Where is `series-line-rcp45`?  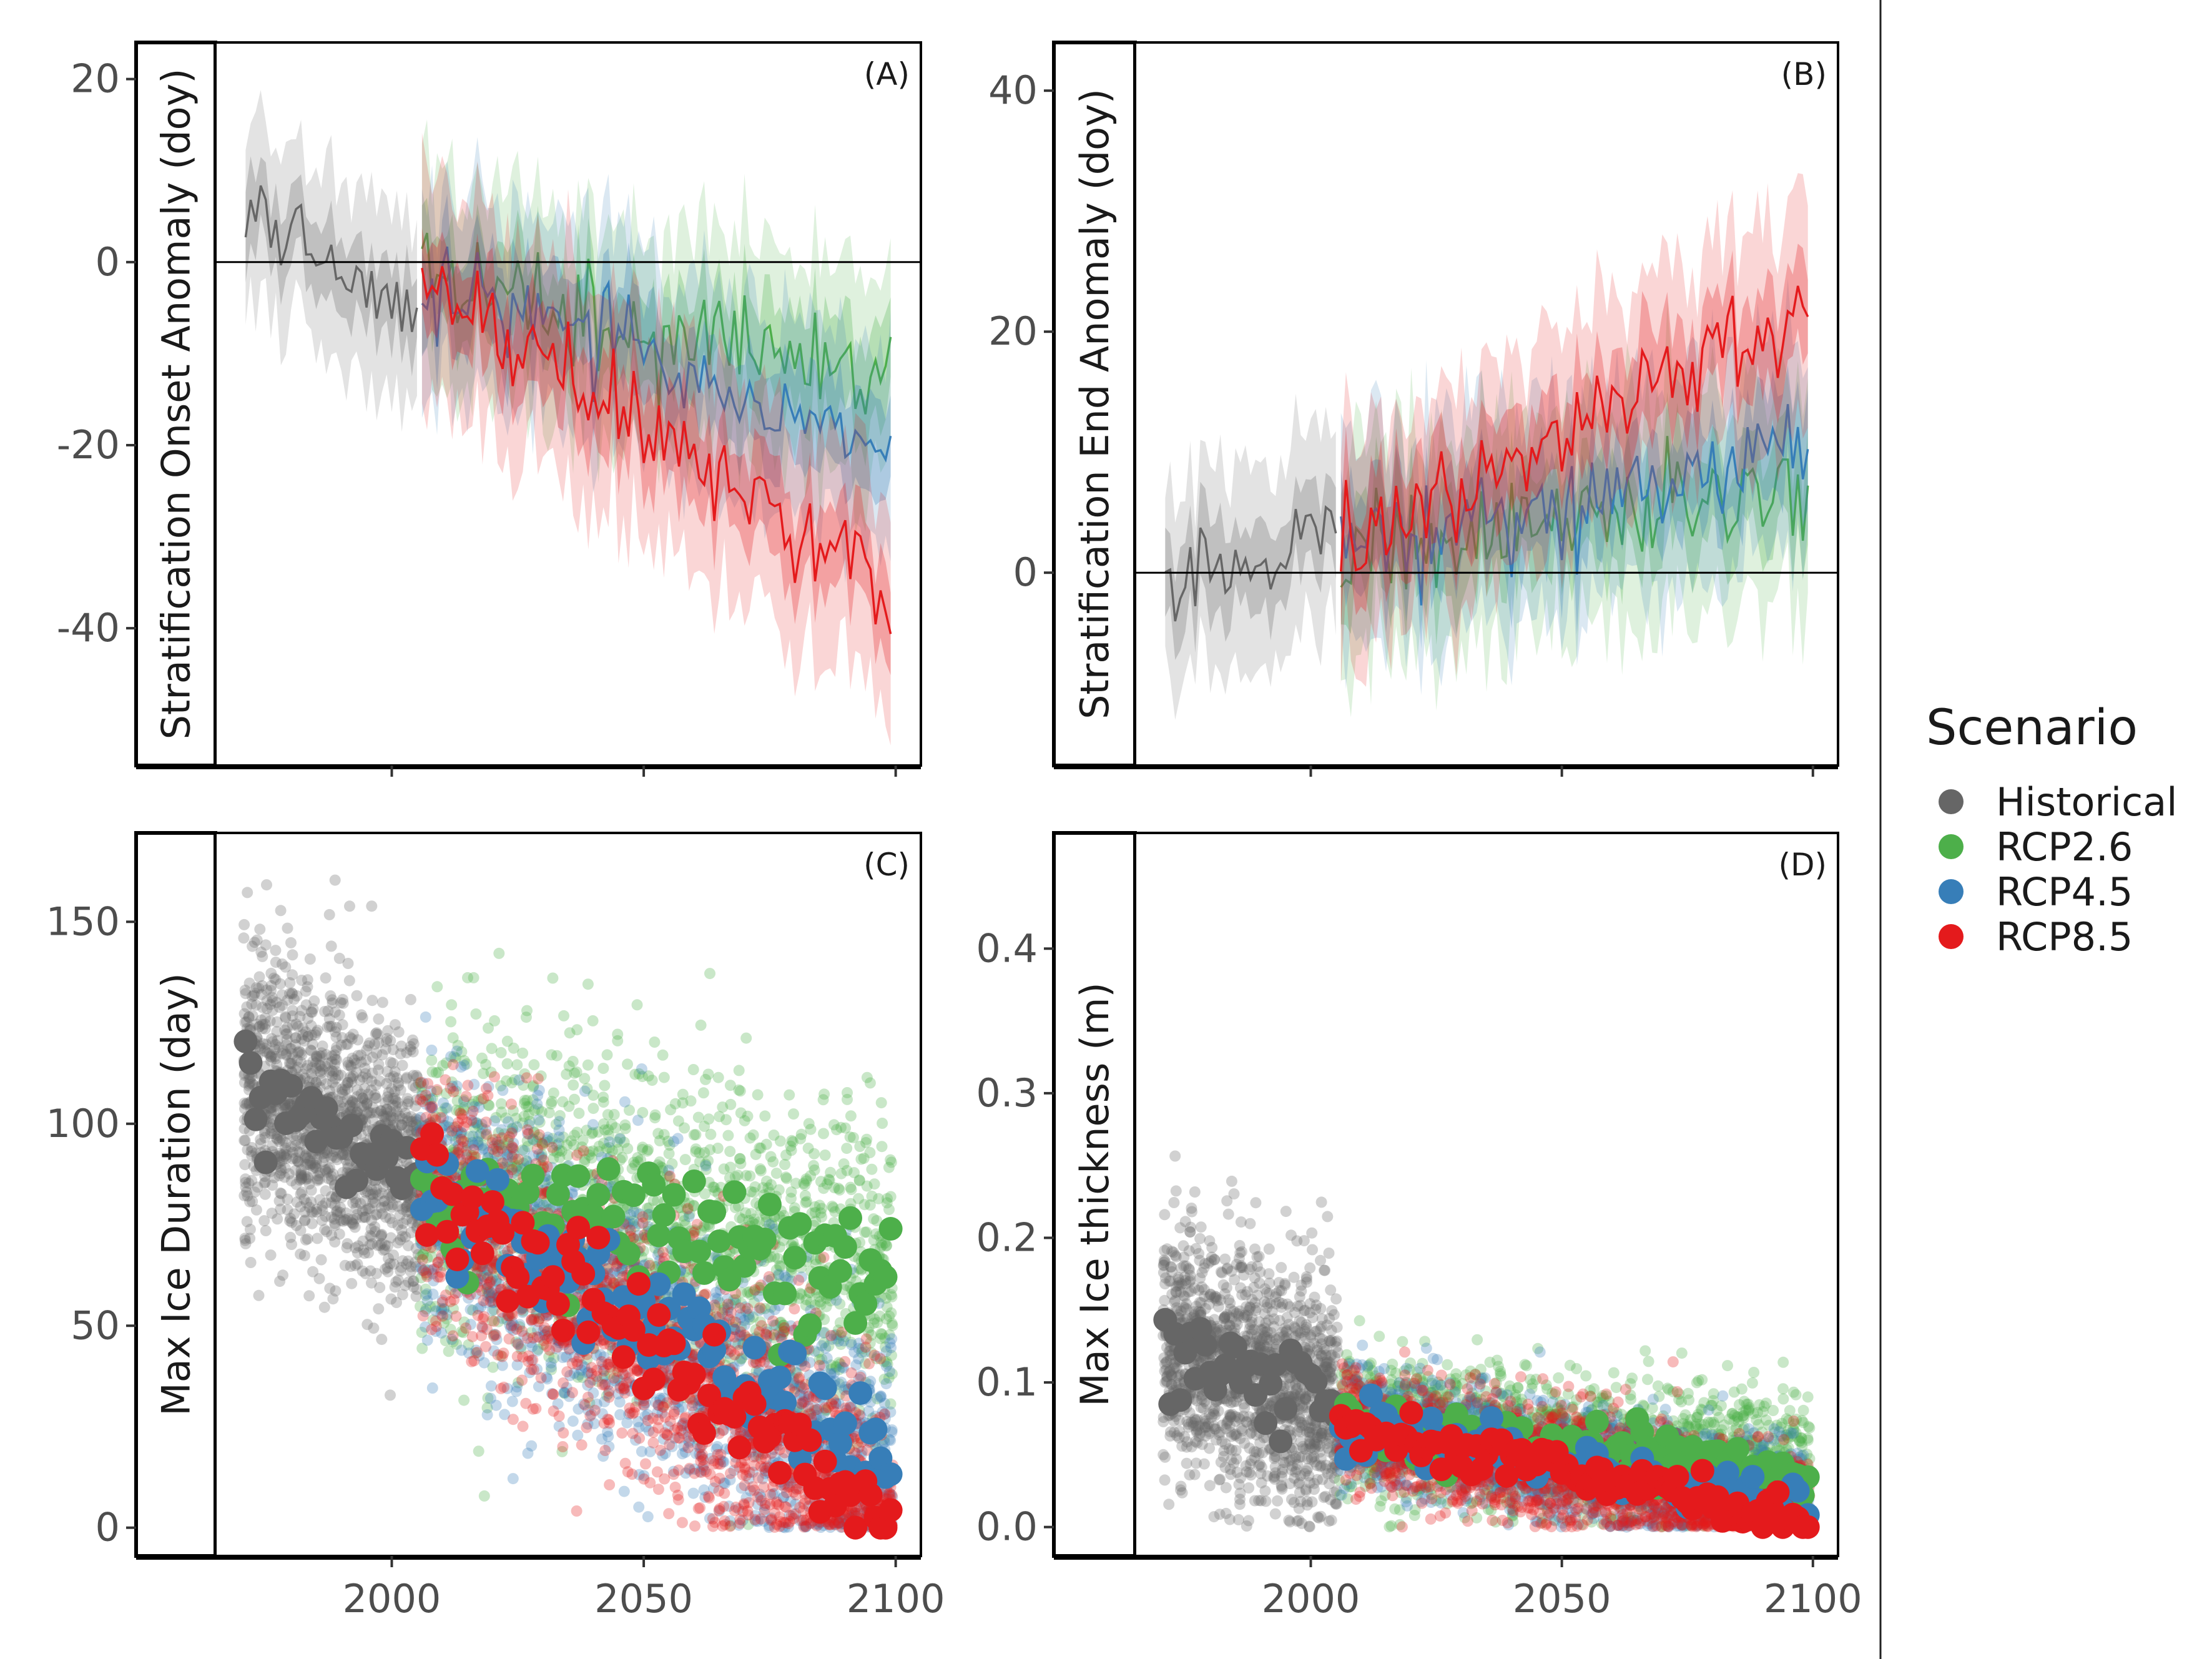 series-line-rcp45 is located at coordinates (1574, 505).